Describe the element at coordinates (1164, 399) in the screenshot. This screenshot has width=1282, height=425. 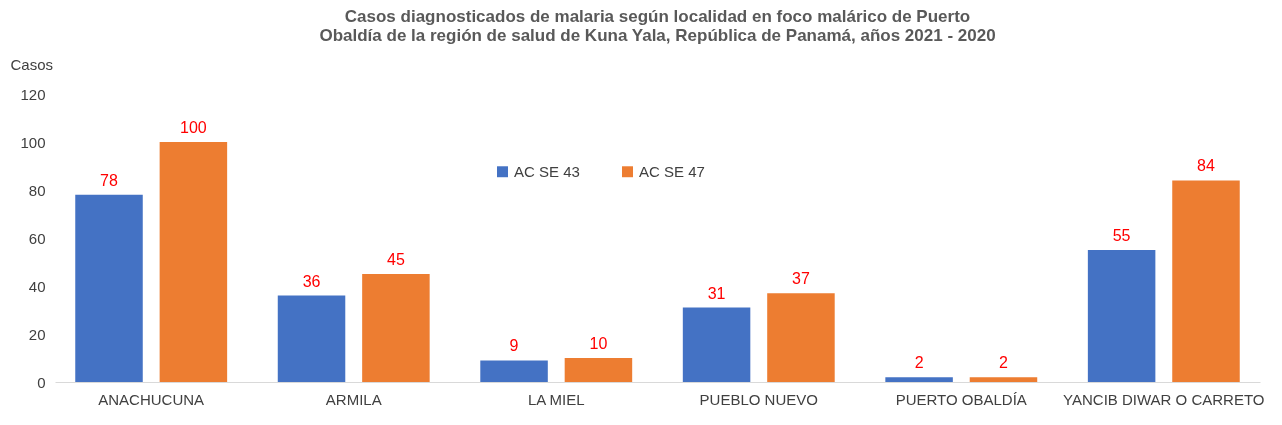
I see `x-tick-label: YANCIB DIWAR O CARRETO` at that location.